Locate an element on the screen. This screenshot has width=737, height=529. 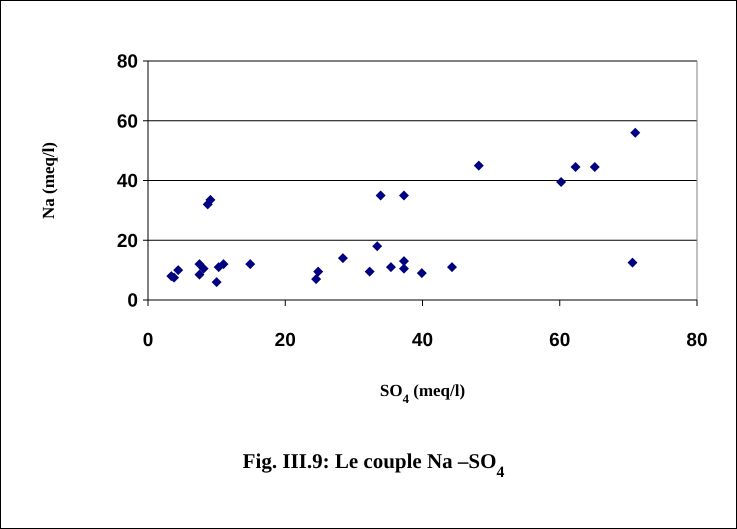
y-tick-label: 20 is located at coordinates (127, 241).